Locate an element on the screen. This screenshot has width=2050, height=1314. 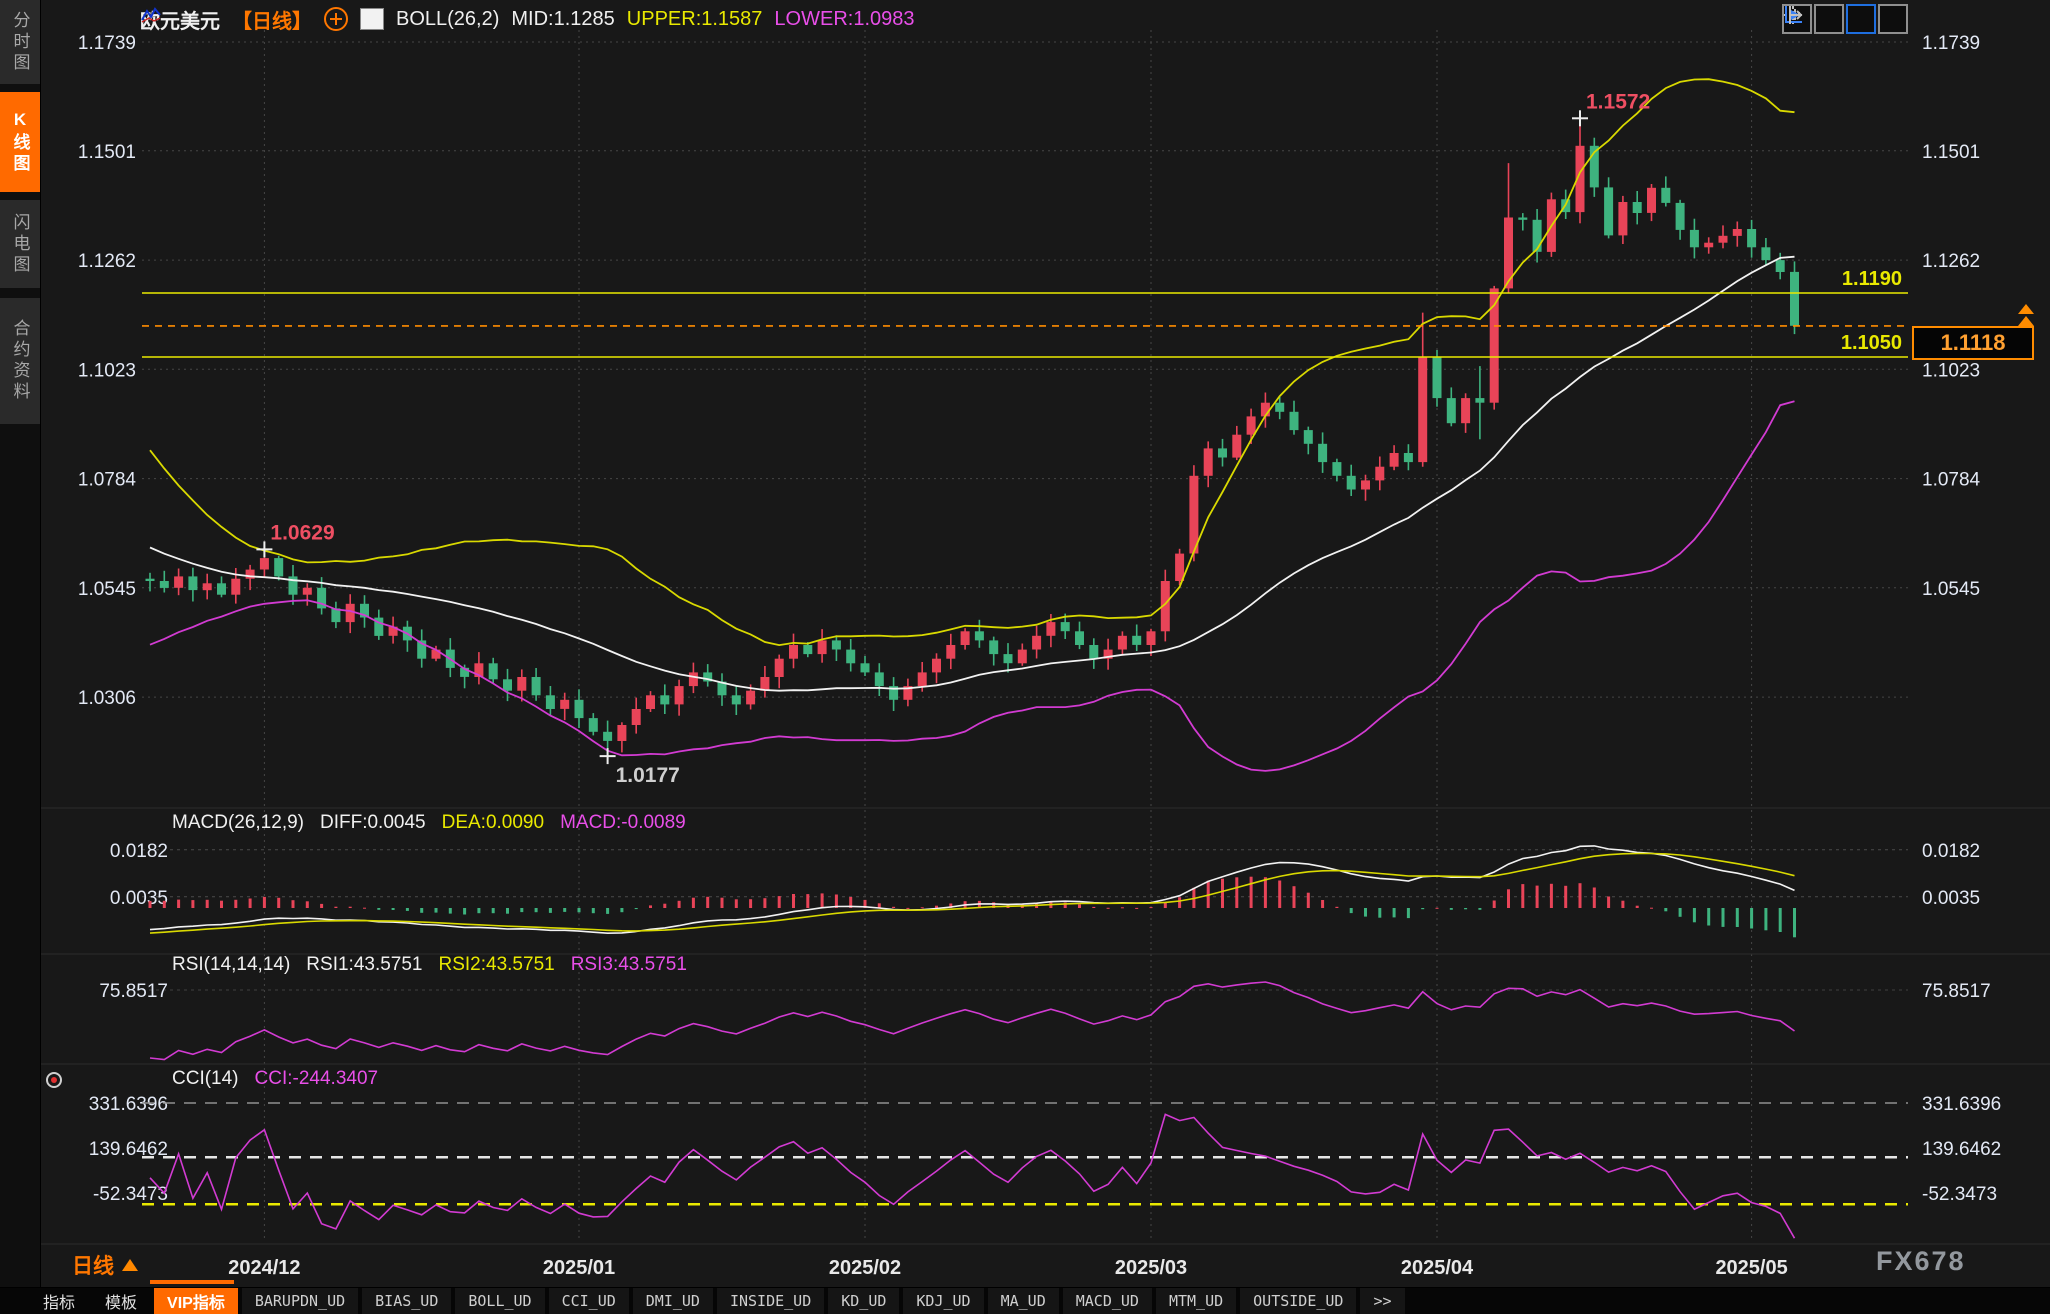
boll-label: BOLL(26,2) is located at coordinates (448, 18).